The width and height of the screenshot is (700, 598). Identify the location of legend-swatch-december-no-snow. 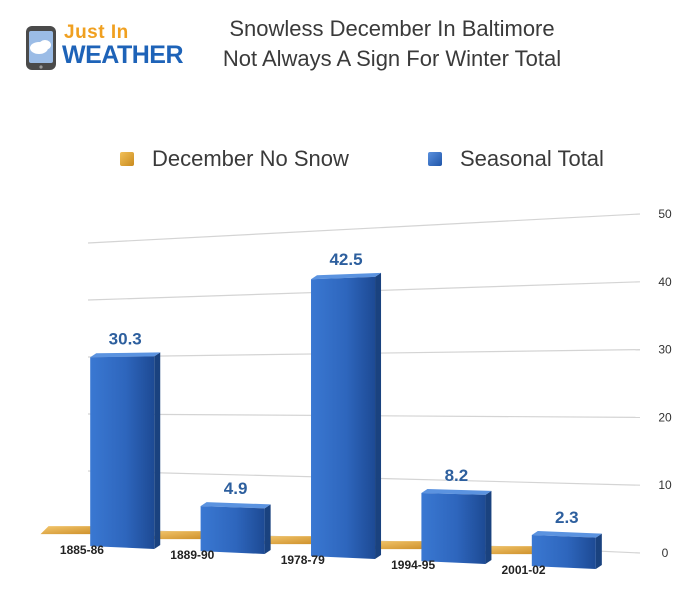
(127, 159).